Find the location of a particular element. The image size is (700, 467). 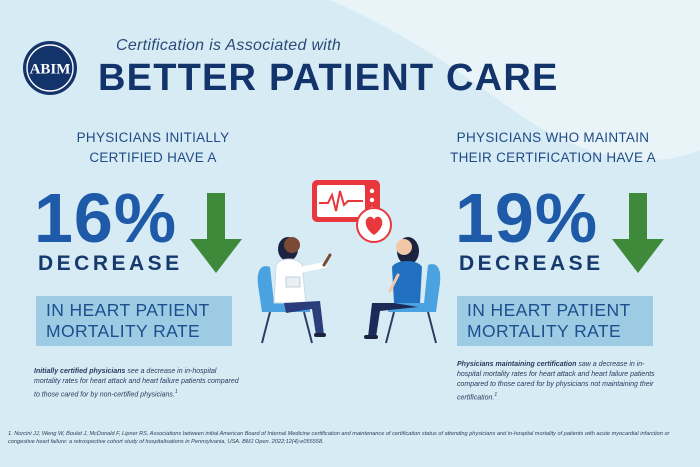

page-title: BETTER PATIENT CARE is located at coordinates (328, 78).